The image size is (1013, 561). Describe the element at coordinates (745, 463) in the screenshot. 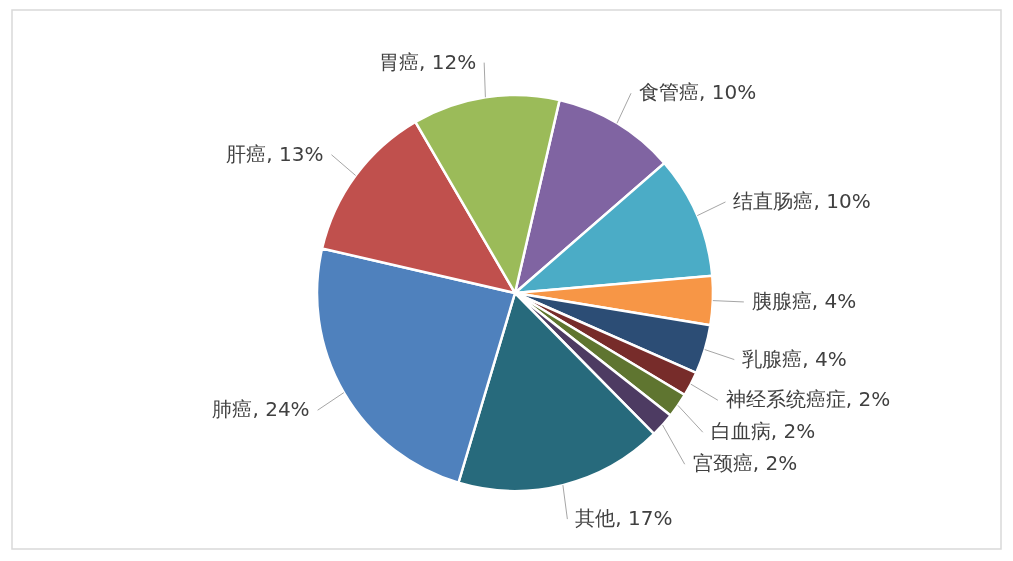

I see `slice-label: 宫颈癌, 2%` at that location.